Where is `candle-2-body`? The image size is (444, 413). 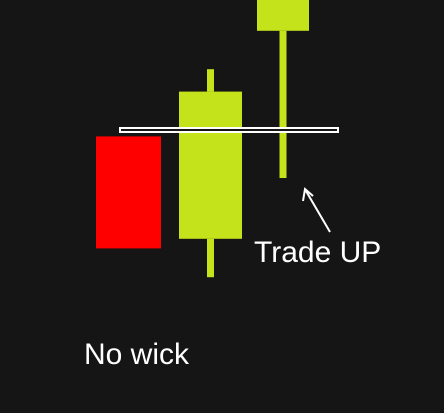 candle-2-body is located at coordinates (210, 165).